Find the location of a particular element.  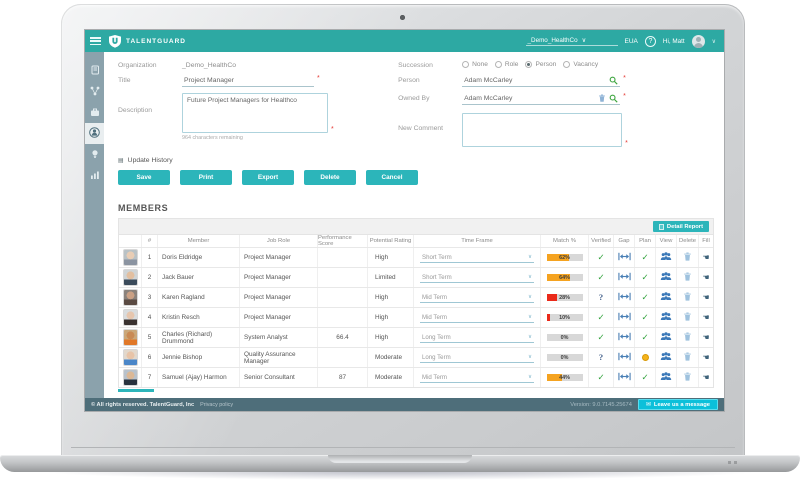

detail-report-button: Detail Report is located at coordinates (680, 226).